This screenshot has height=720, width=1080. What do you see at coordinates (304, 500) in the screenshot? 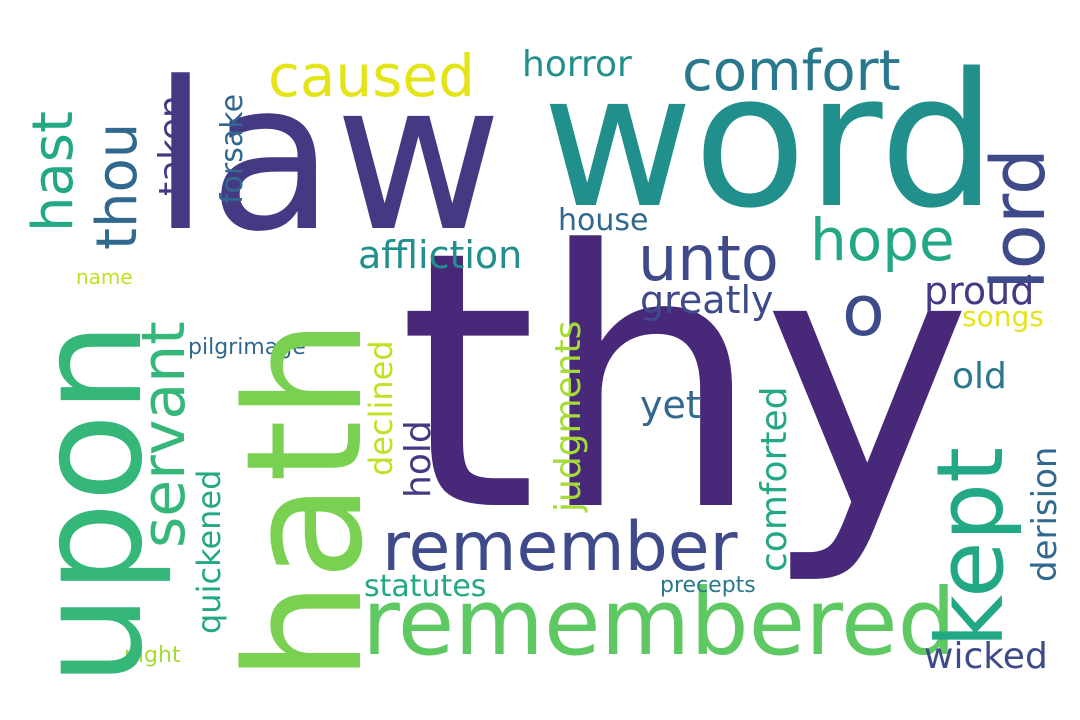
I see `word-hath: hath` at bounding box center [304, 500].